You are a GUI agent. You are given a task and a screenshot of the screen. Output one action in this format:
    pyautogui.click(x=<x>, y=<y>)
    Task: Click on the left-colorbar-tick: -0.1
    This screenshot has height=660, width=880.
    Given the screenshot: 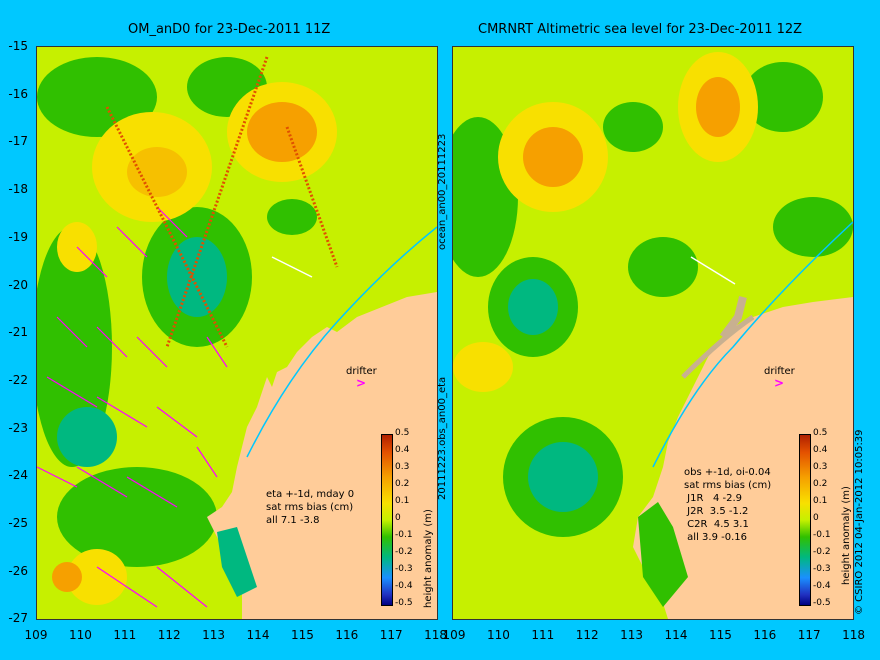 What is the action you would take?
    pyautogui.click(x=404, y=535)
    